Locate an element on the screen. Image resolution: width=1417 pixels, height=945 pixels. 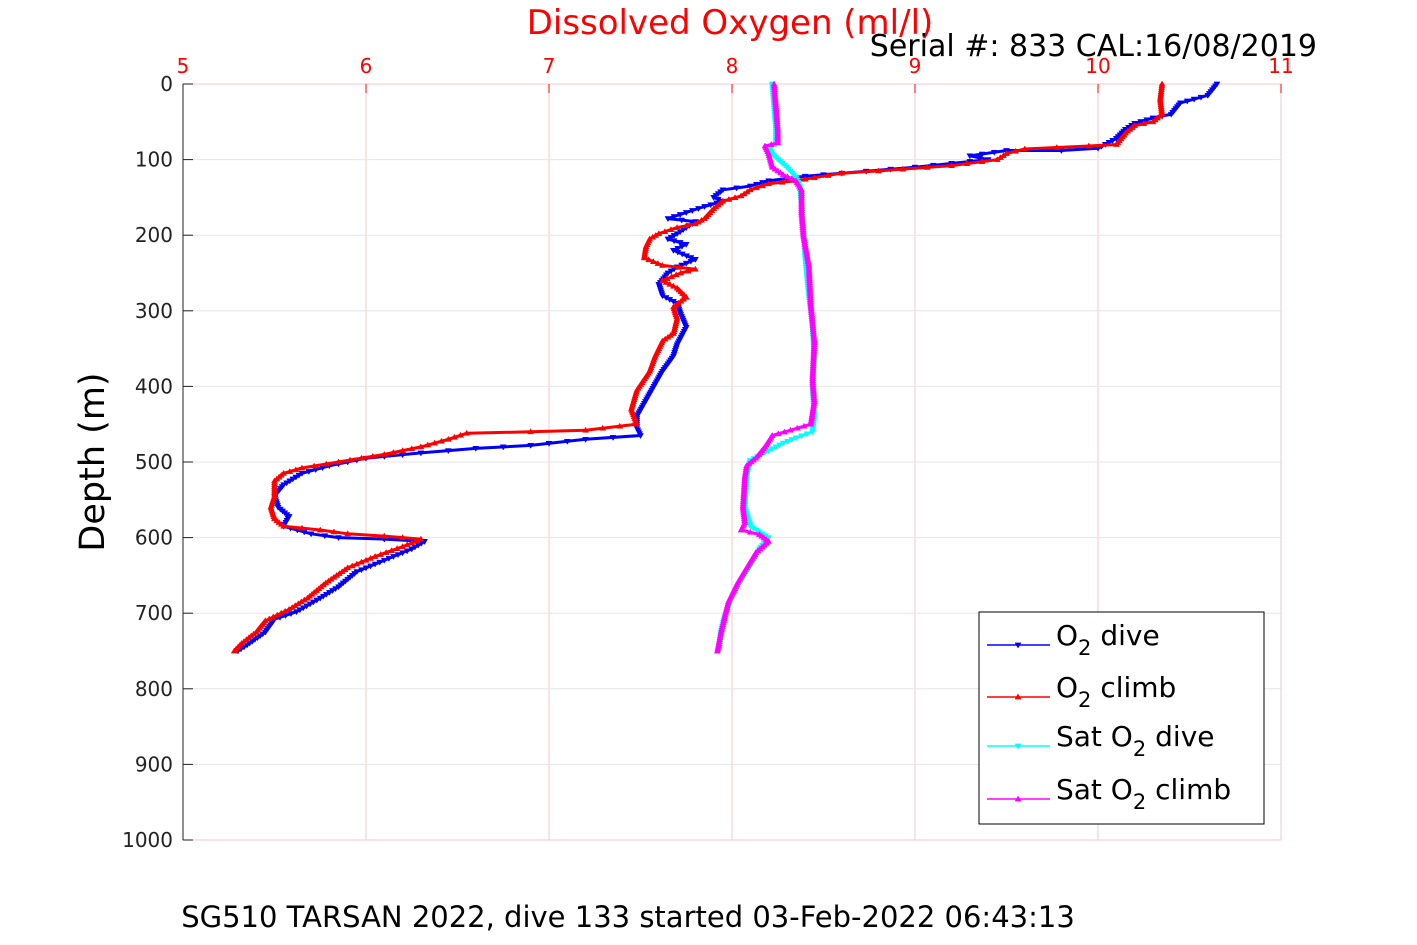
x-tick-label: 11 is located at coordinates (1280, 66).